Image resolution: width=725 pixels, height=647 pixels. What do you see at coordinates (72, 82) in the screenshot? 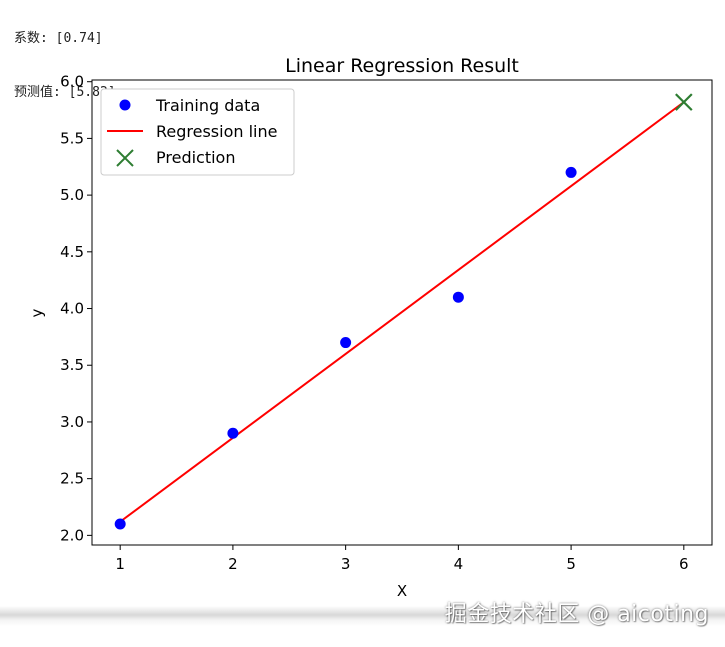
I see `y-tick-label: 6.0` at bounding box center [72, 82].